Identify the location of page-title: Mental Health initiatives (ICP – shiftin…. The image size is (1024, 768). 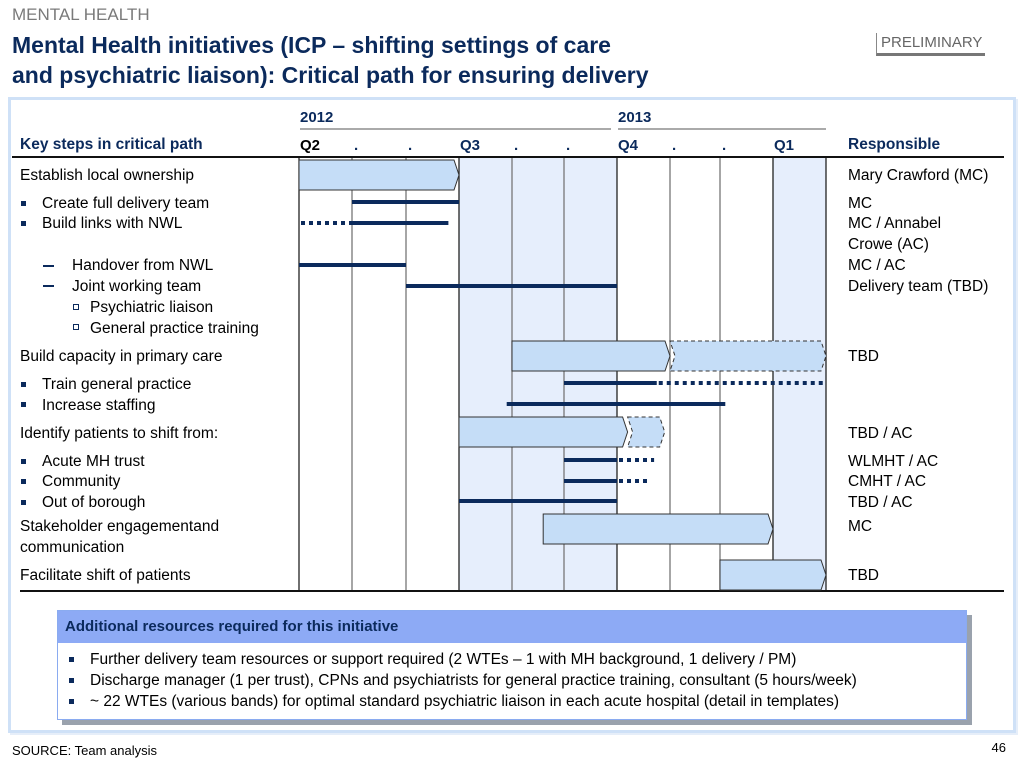
(422, 60).